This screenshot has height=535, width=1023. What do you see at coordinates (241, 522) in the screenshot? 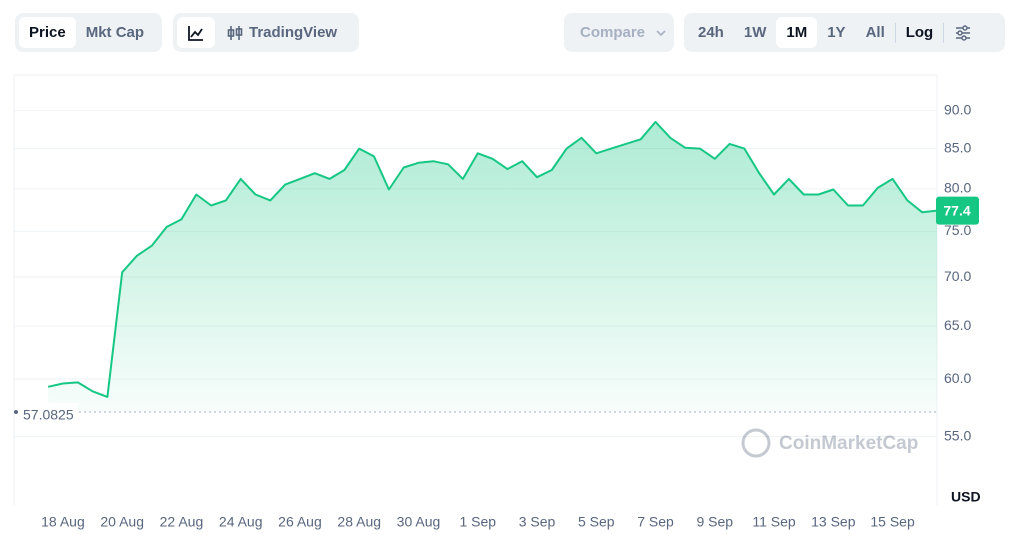
I see `x-tick-label: 24 Aug` at bounding box center [241, 522].